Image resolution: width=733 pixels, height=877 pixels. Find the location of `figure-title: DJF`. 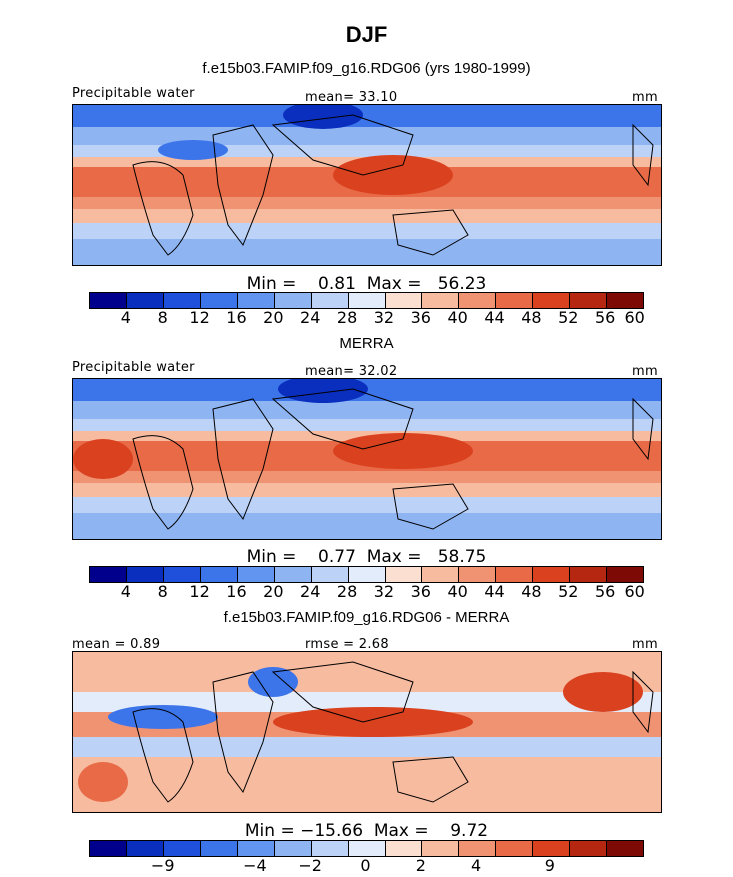

figure-title: DJF is located at coordinates (366, 34).